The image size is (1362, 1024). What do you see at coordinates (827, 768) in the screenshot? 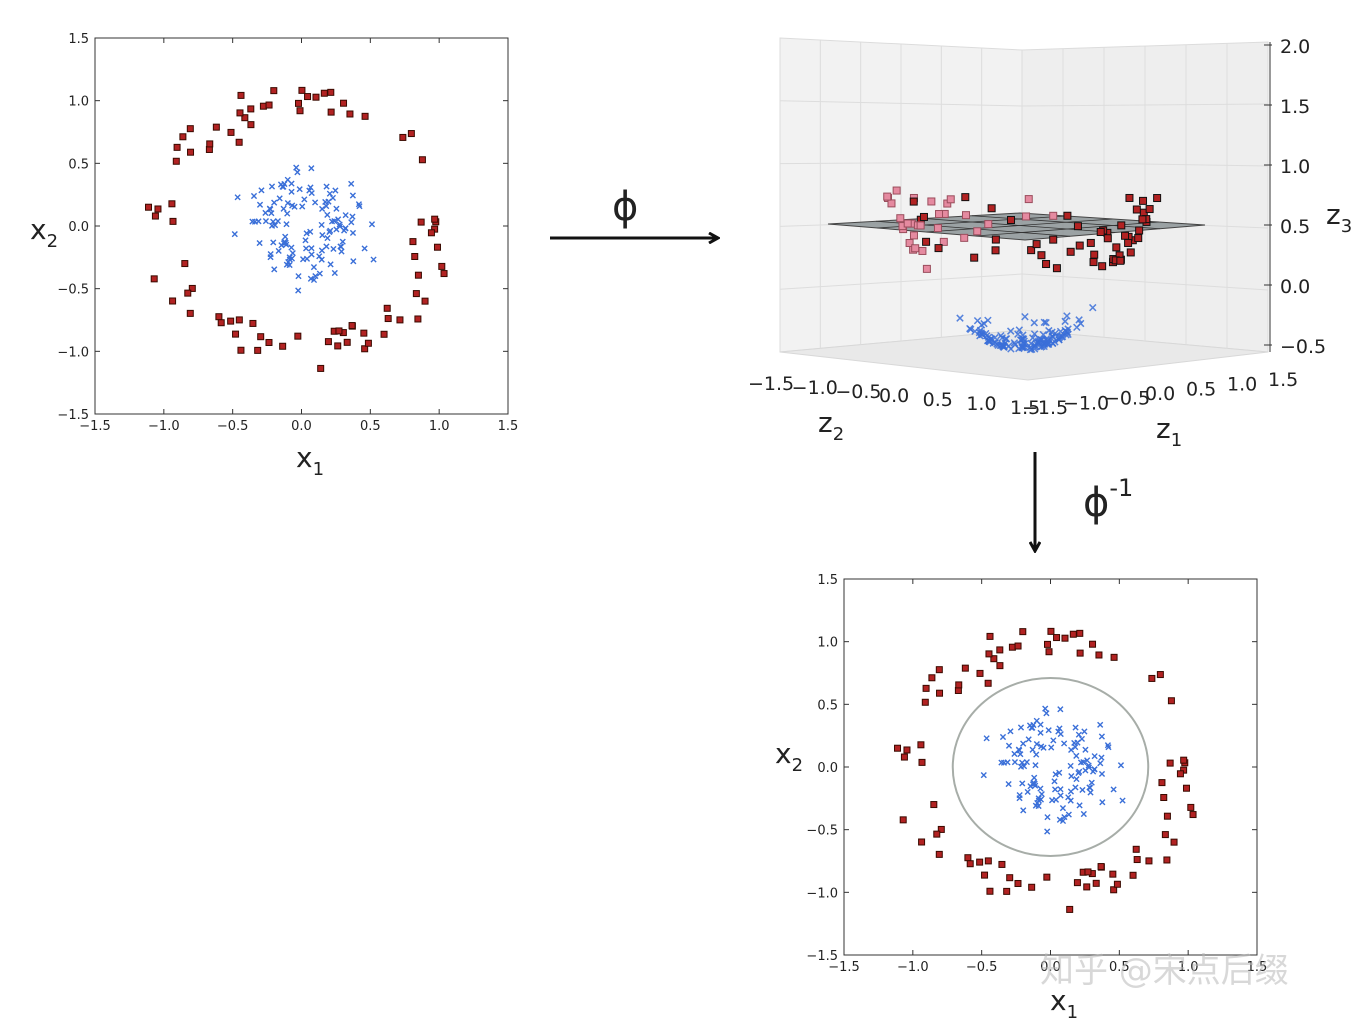
I see `y-tick-label: 0.0` at bounding box center [827, 768].